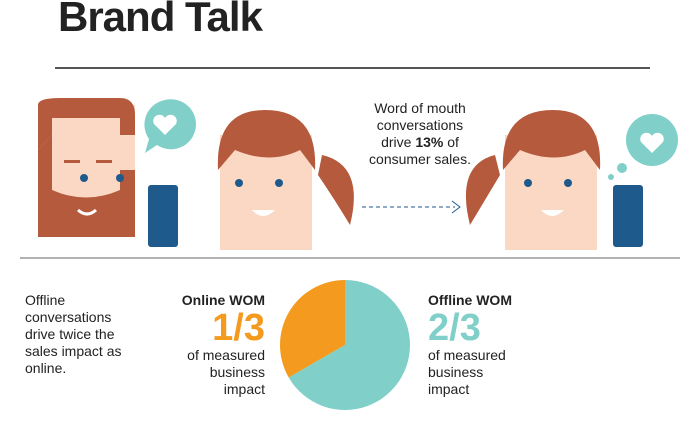 The width and height of the screenshot is (700, 430). Describe the element at coordinates (454, 328) in the screenshot. I see `value-label: 2/3` at that location.